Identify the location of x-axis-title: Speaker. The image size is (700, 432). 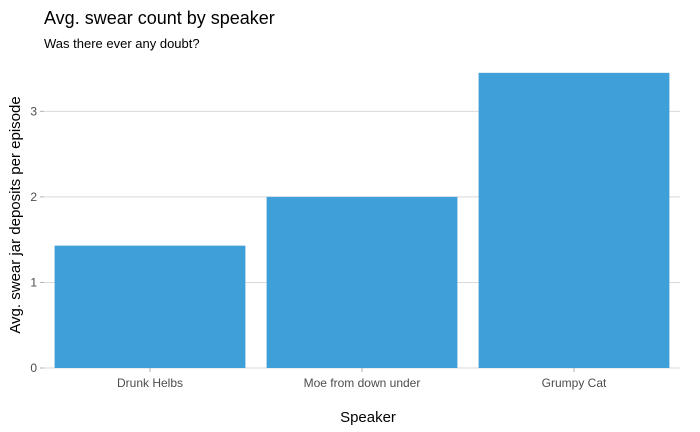
(368, 417).